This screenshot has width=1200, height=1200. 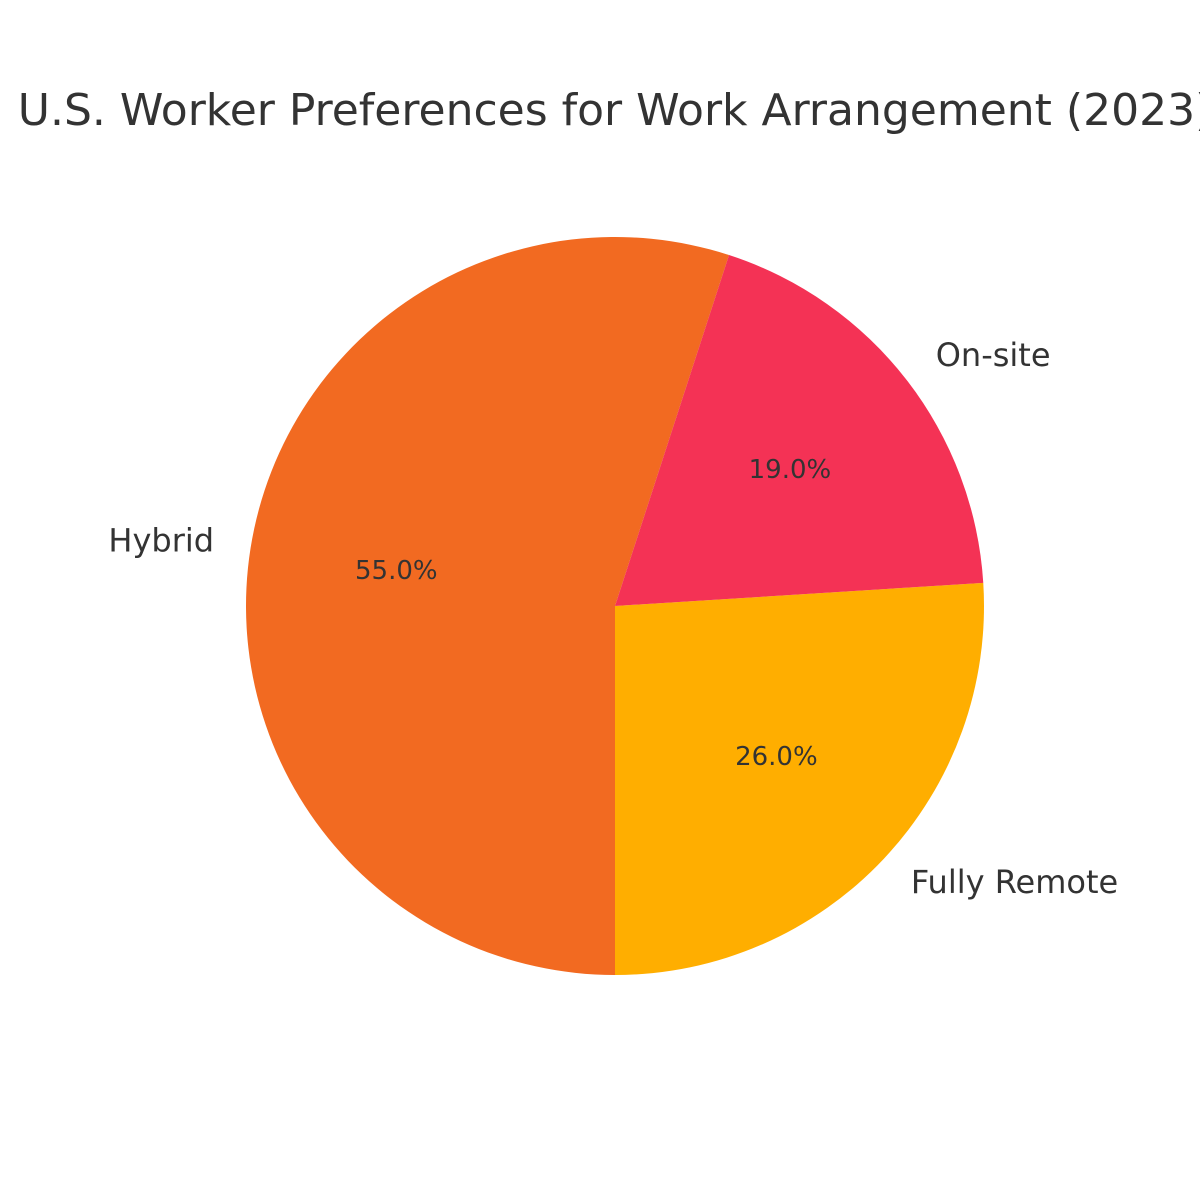 What do you see at coordinates (396, 571) in the screenshot?
I see `slice-percent-hybrid: 55.0%` at bounding box center [396, 571].